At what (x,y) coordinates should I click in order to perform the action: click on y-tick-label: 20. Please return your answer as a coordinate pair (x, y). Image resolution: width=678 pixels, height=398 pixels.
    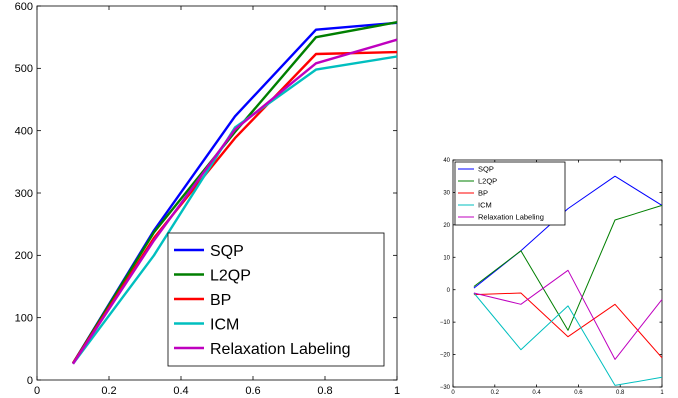
    Looking at the image, I should click on (446, 226).